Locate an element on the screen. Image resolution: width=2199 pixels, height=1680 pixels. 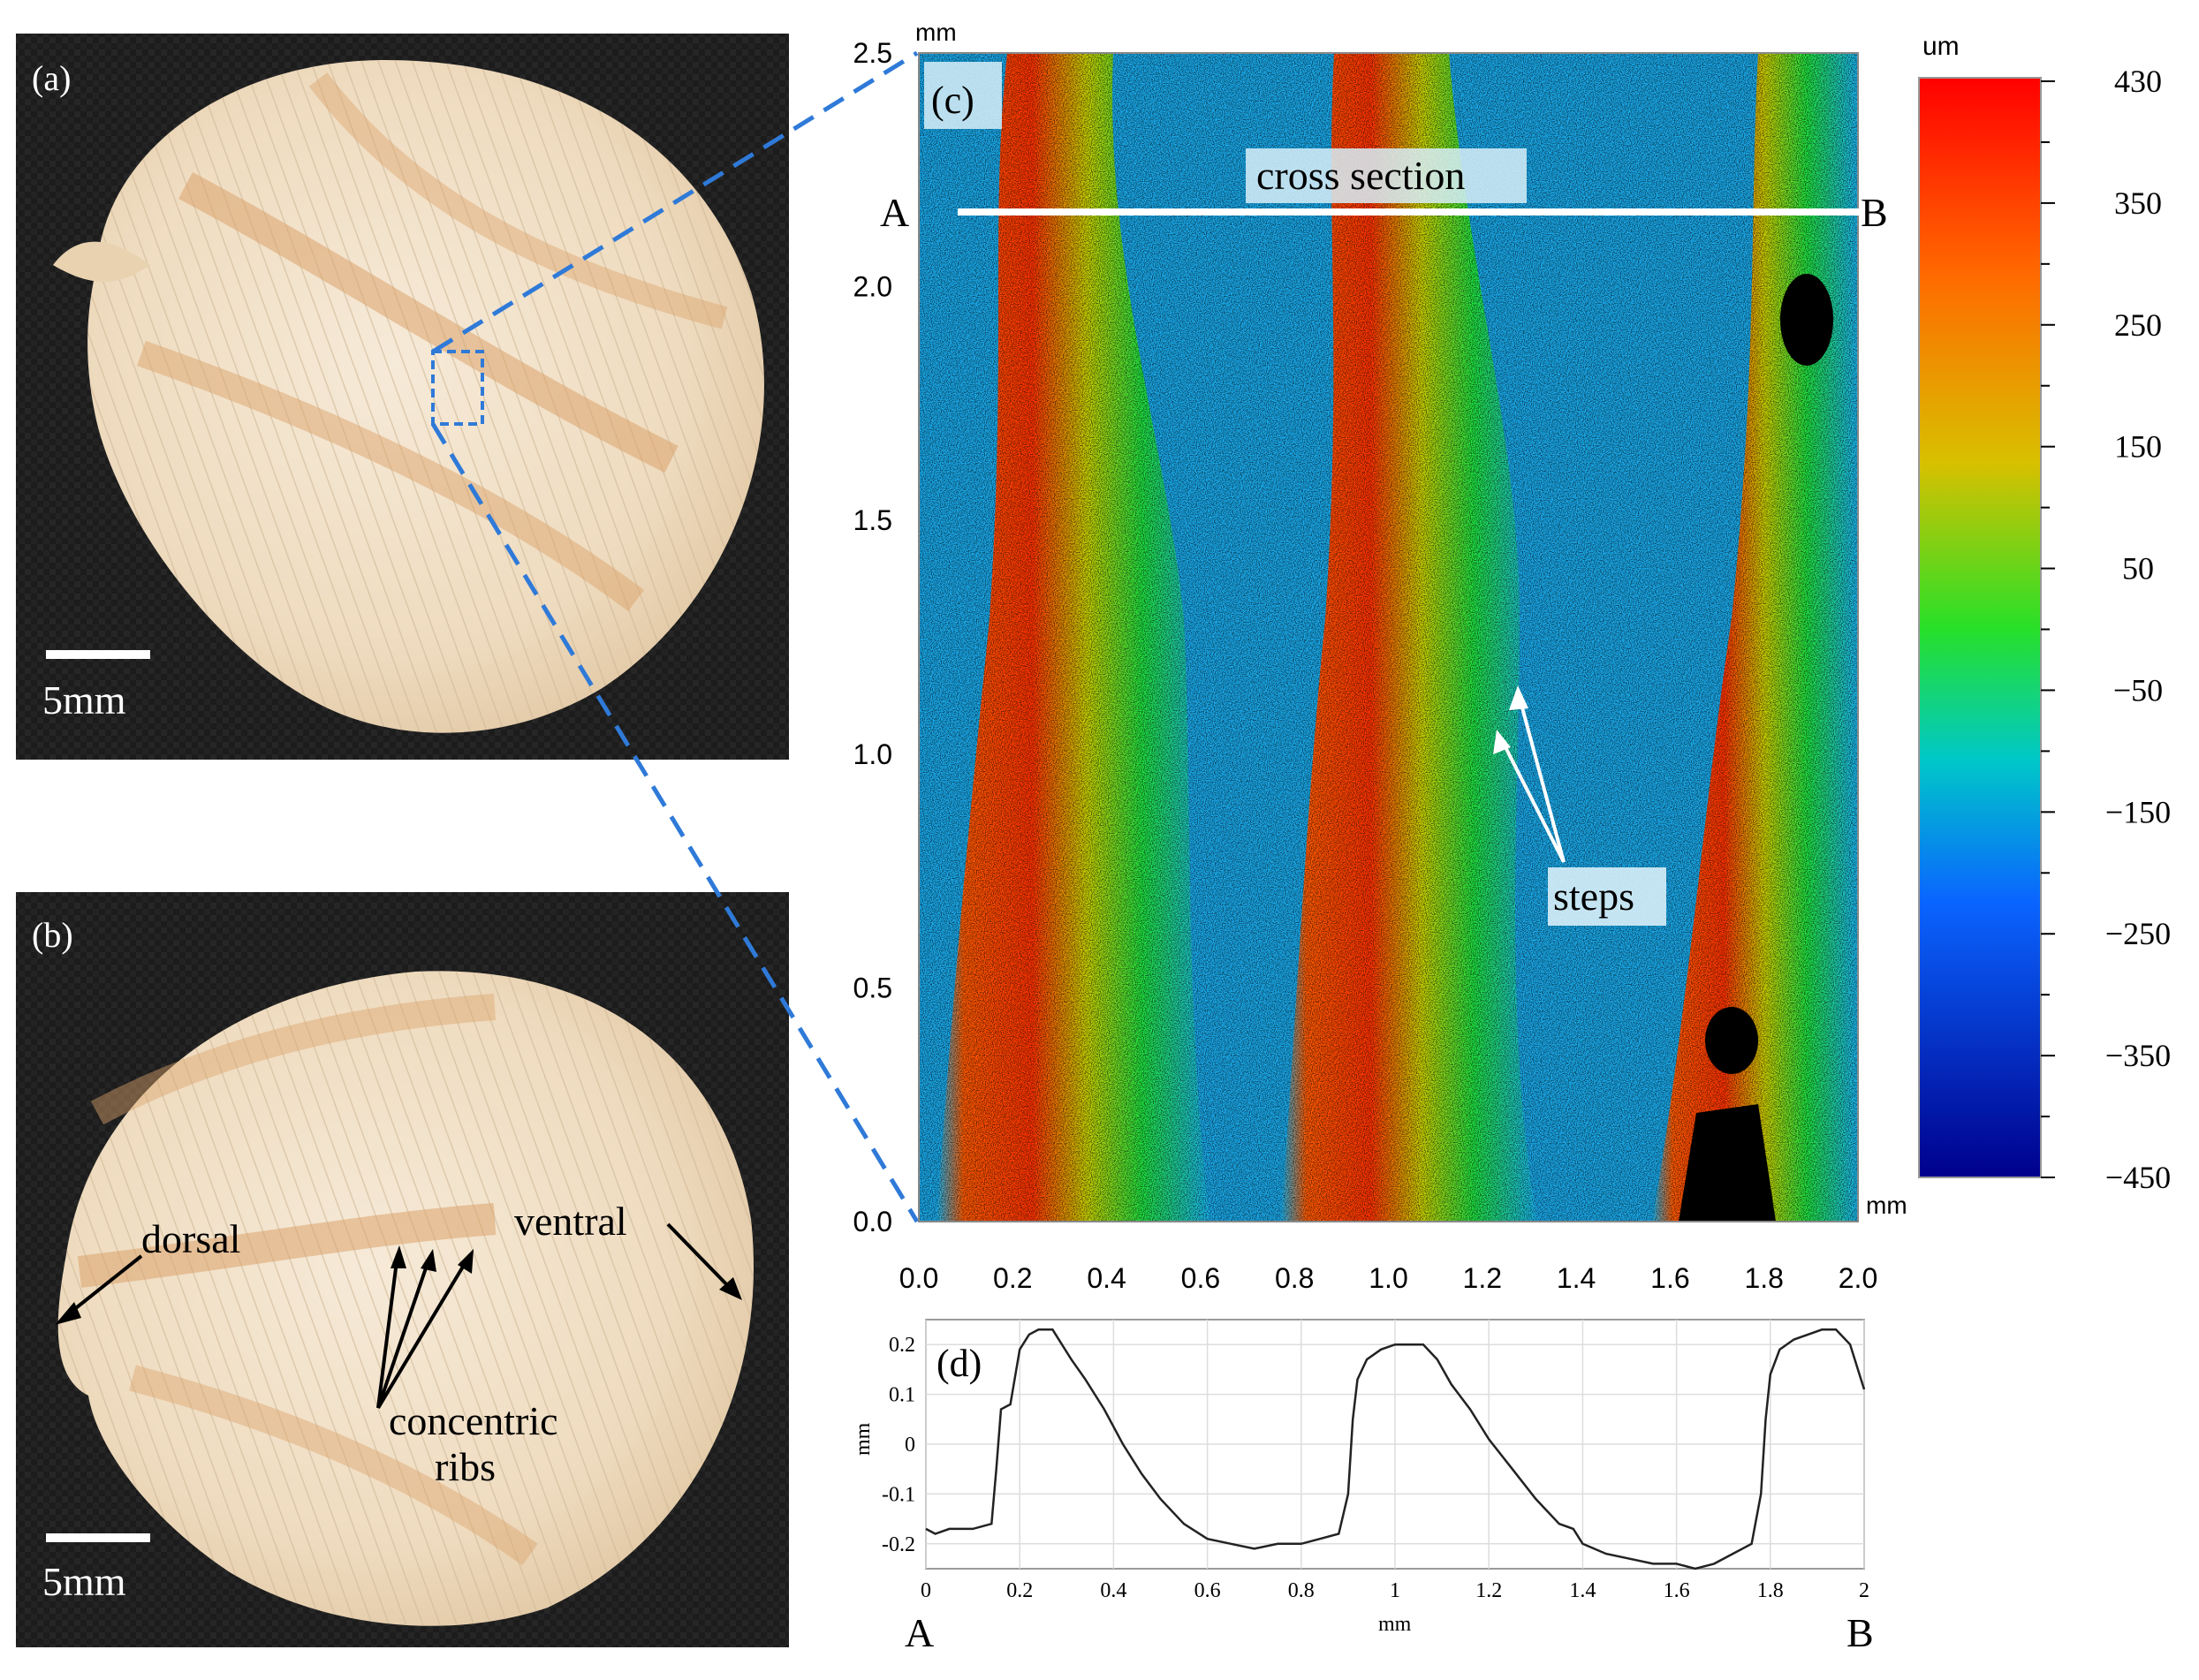
profile-x-tick-label: 1 is located at coordinates (1395, 1590).